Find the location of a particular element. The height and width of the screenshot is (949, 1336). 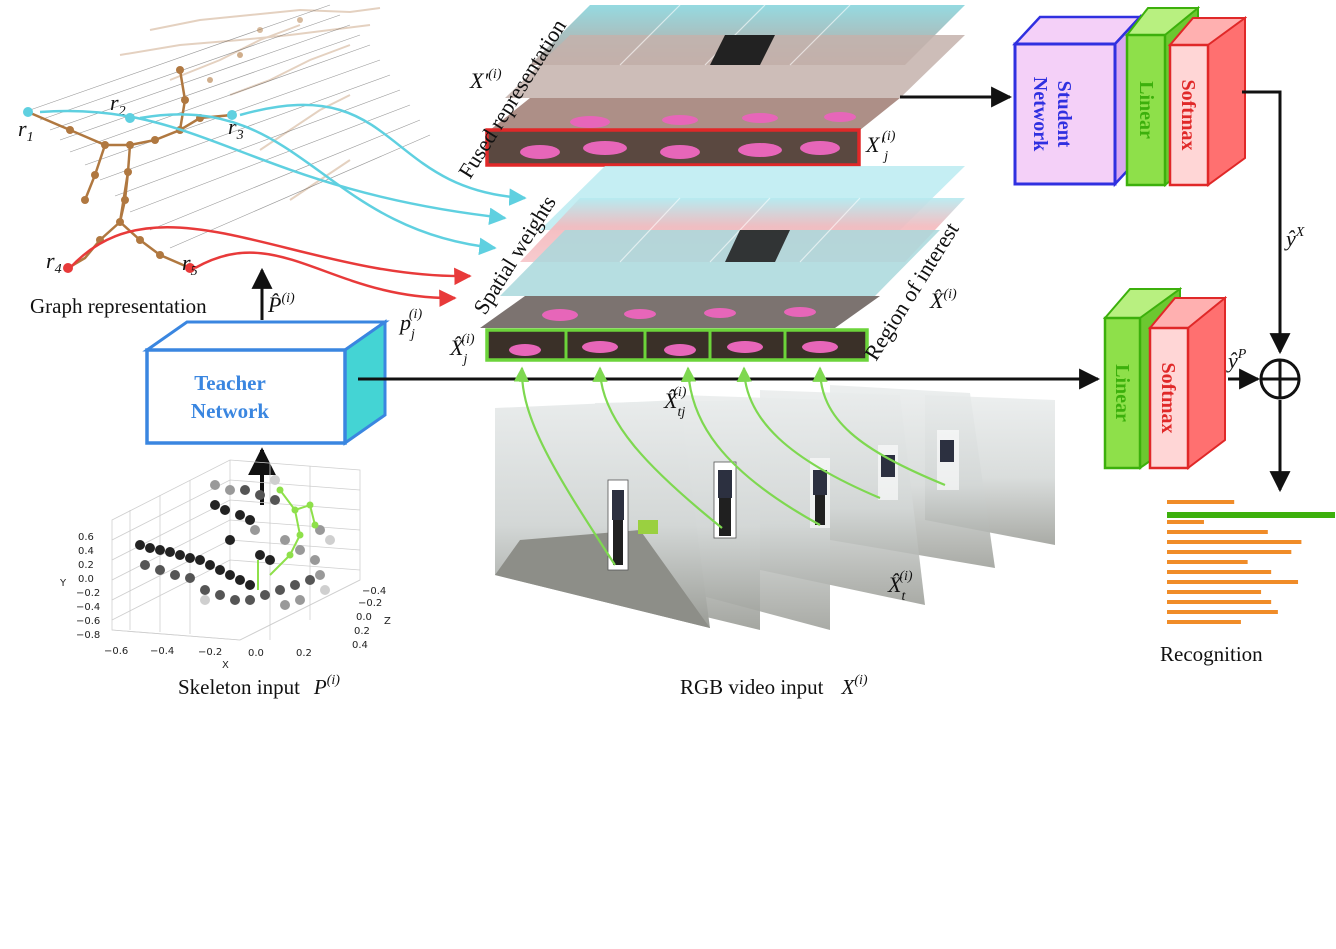

student-network: Student Network is located at coordinates (1077, 100).